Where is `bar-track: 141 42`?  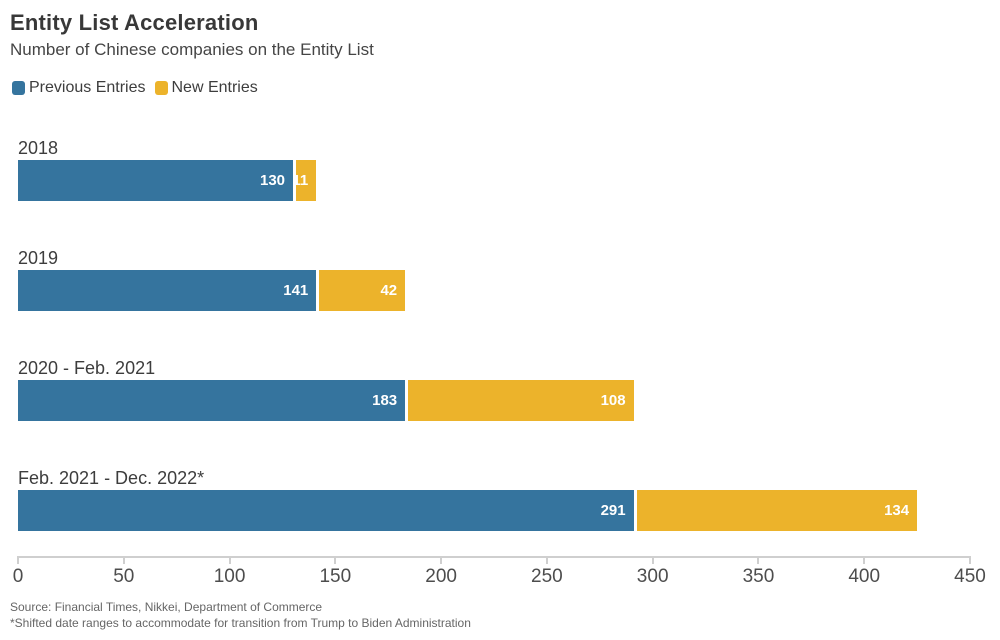
bar-track: 141 42 is located at coordinates (494, 290).